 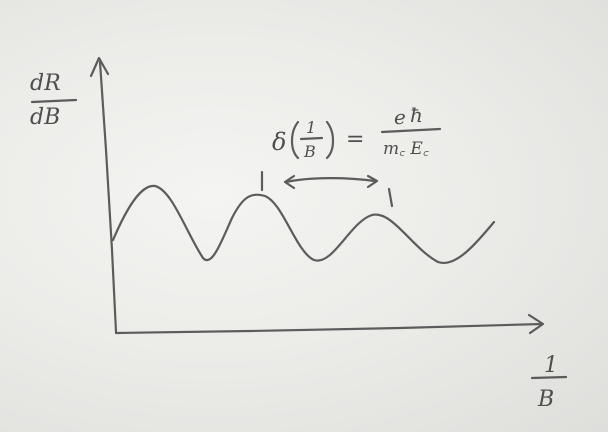 I want to click on formula-open-paren, so click(x=295, y=140).